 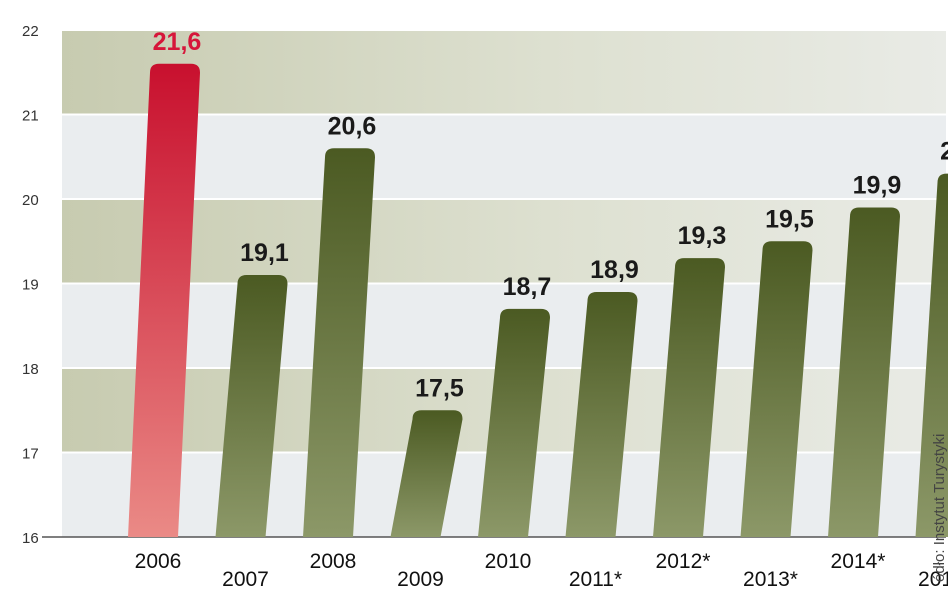 What do you see at coordinates (702, 236) in the screenshot?
I see `value-label: 19,3` at bounding box center [702, 236].